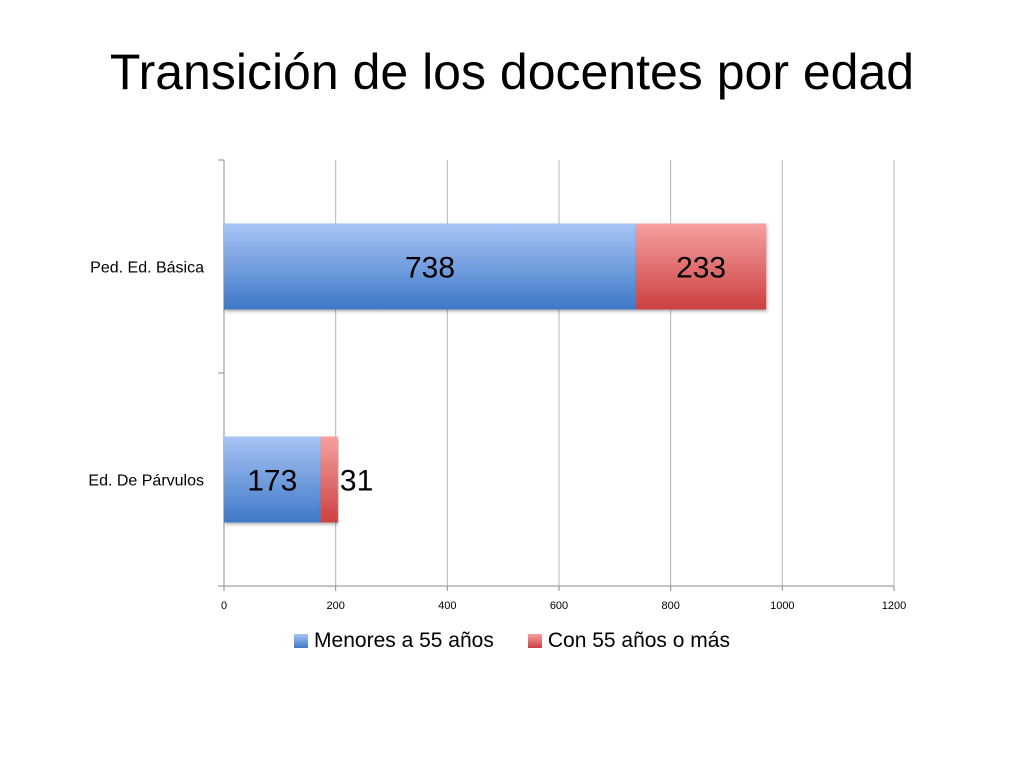 The height and width of the screenshot is (768, 1024). Describe the element at coordinates (447, 606) in the screenshot. I see `x-tick-label-2: 400` at that location.